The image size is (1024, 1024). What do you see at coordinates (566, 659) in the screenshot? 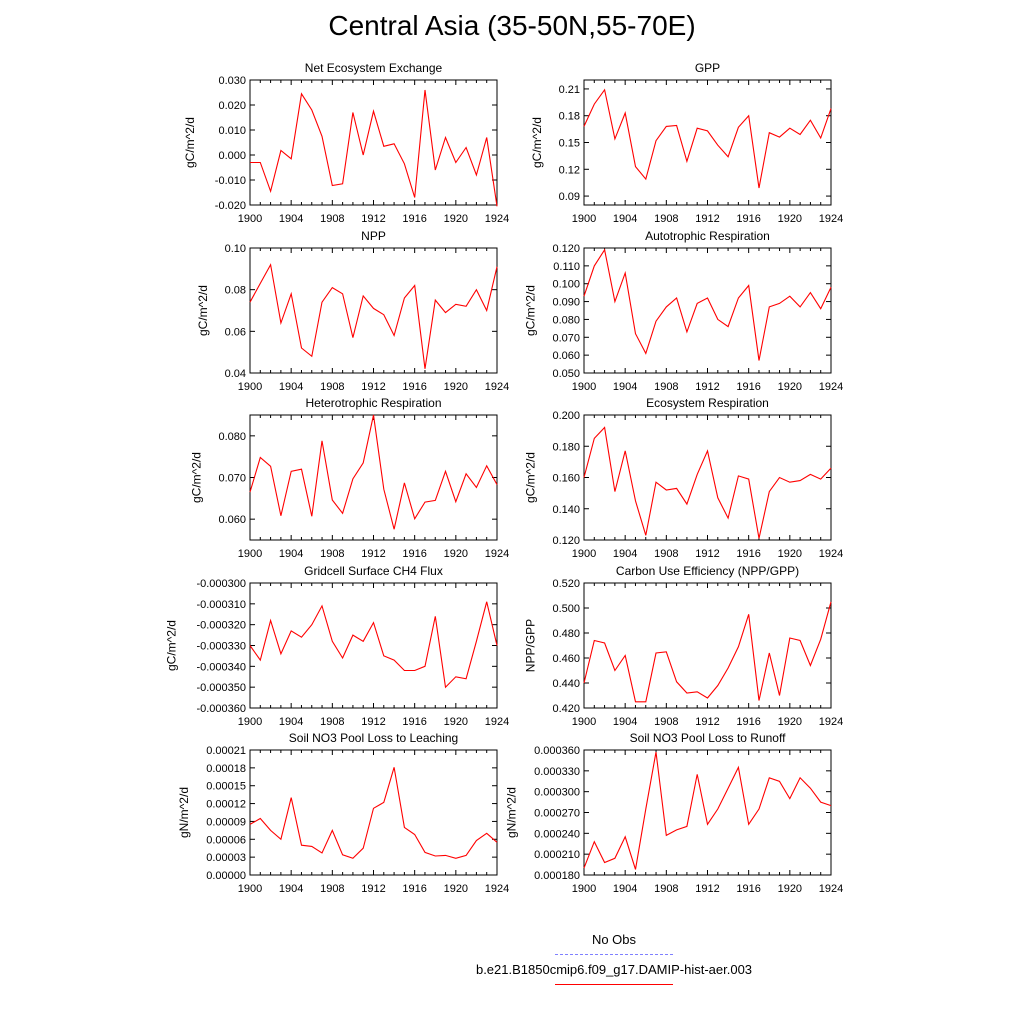
I see `y-tick-label: 0.460` at bounding box center [566, 659].